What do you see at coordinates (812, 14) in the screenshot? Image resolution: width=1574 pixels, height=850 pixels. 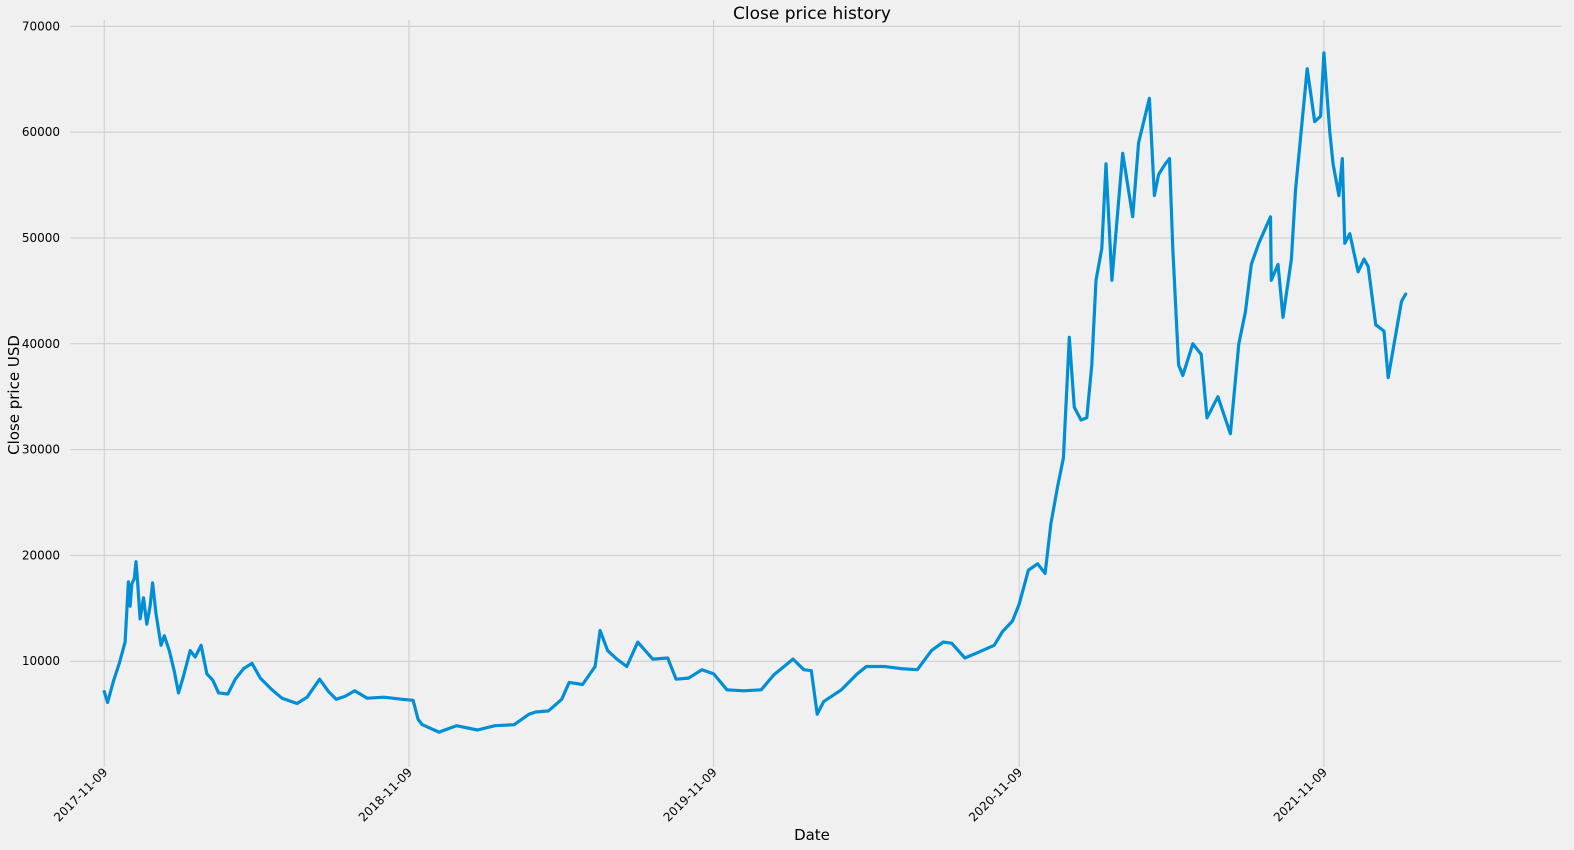 I see `chart-title: Close price history` at bounding box center [812, 14].